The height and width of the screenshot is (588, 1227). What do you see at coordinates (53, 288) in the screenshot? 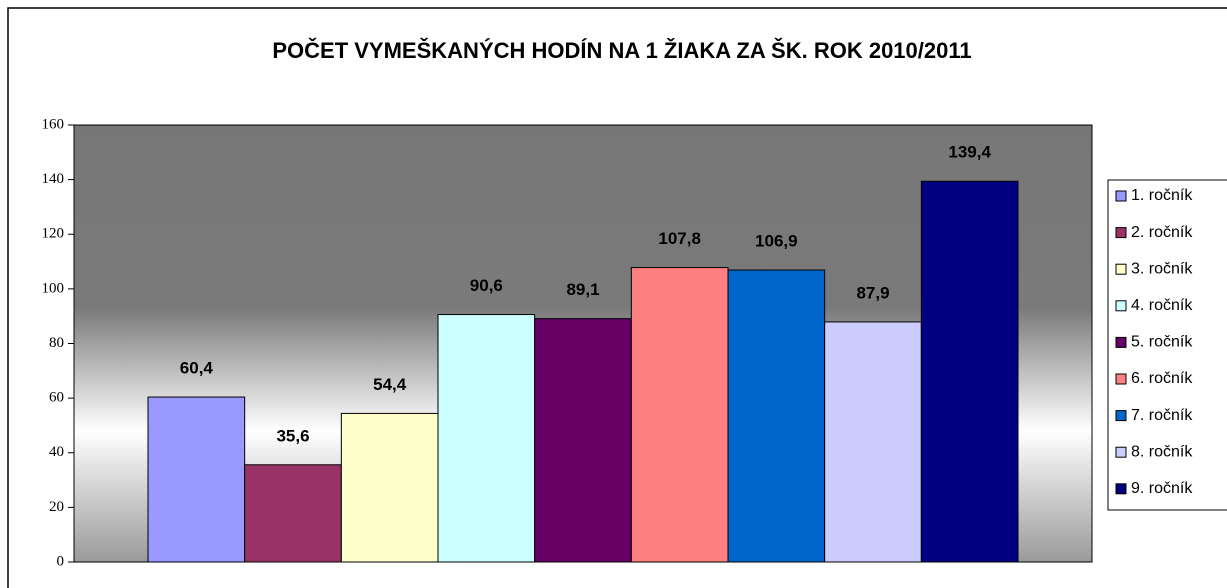
I see `y-tick-label: 100` at bounding box center [53, 288].